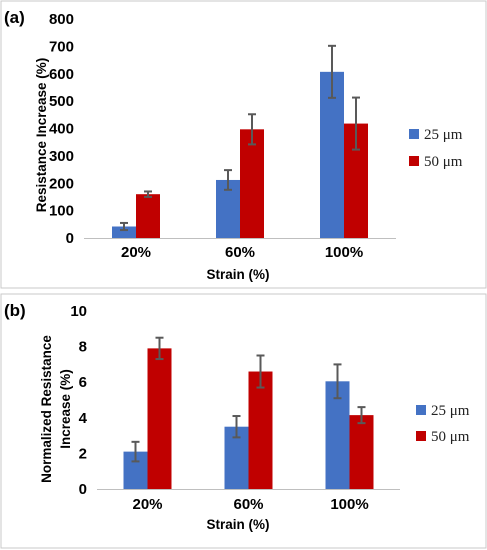 Image resolution: width=487 pixels, height=550 pixels. What do you see at coordinates (70, 238) in the screenshot?
I see `panel-a-y-tick-label: 0` at bounding box center [70, 238].